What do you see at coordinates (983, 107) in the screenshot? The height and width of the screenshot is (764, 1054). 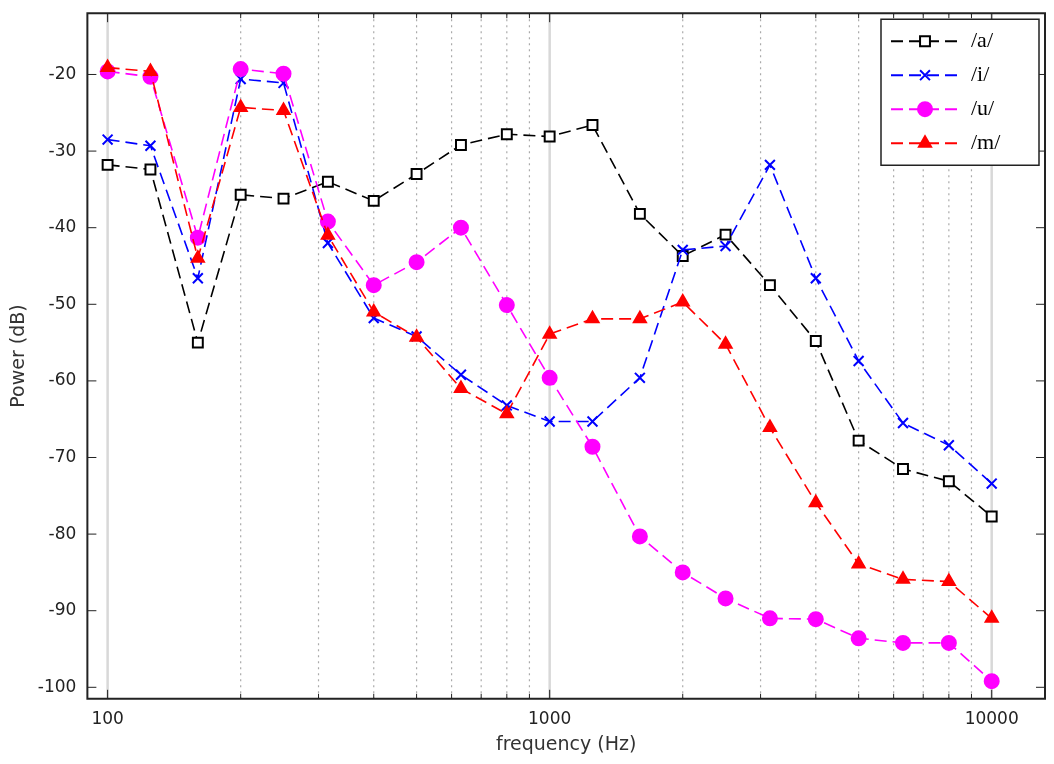 I see `legend-label: /u/` at bounding box center [983, 107].